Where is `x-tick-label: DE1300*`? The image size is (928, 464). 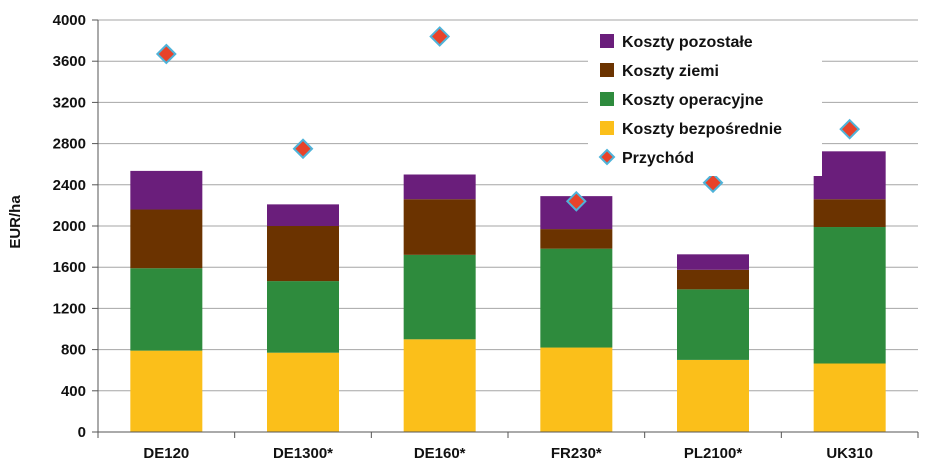
x-tick-label: DE1300* is located at coordinates (303, 453).